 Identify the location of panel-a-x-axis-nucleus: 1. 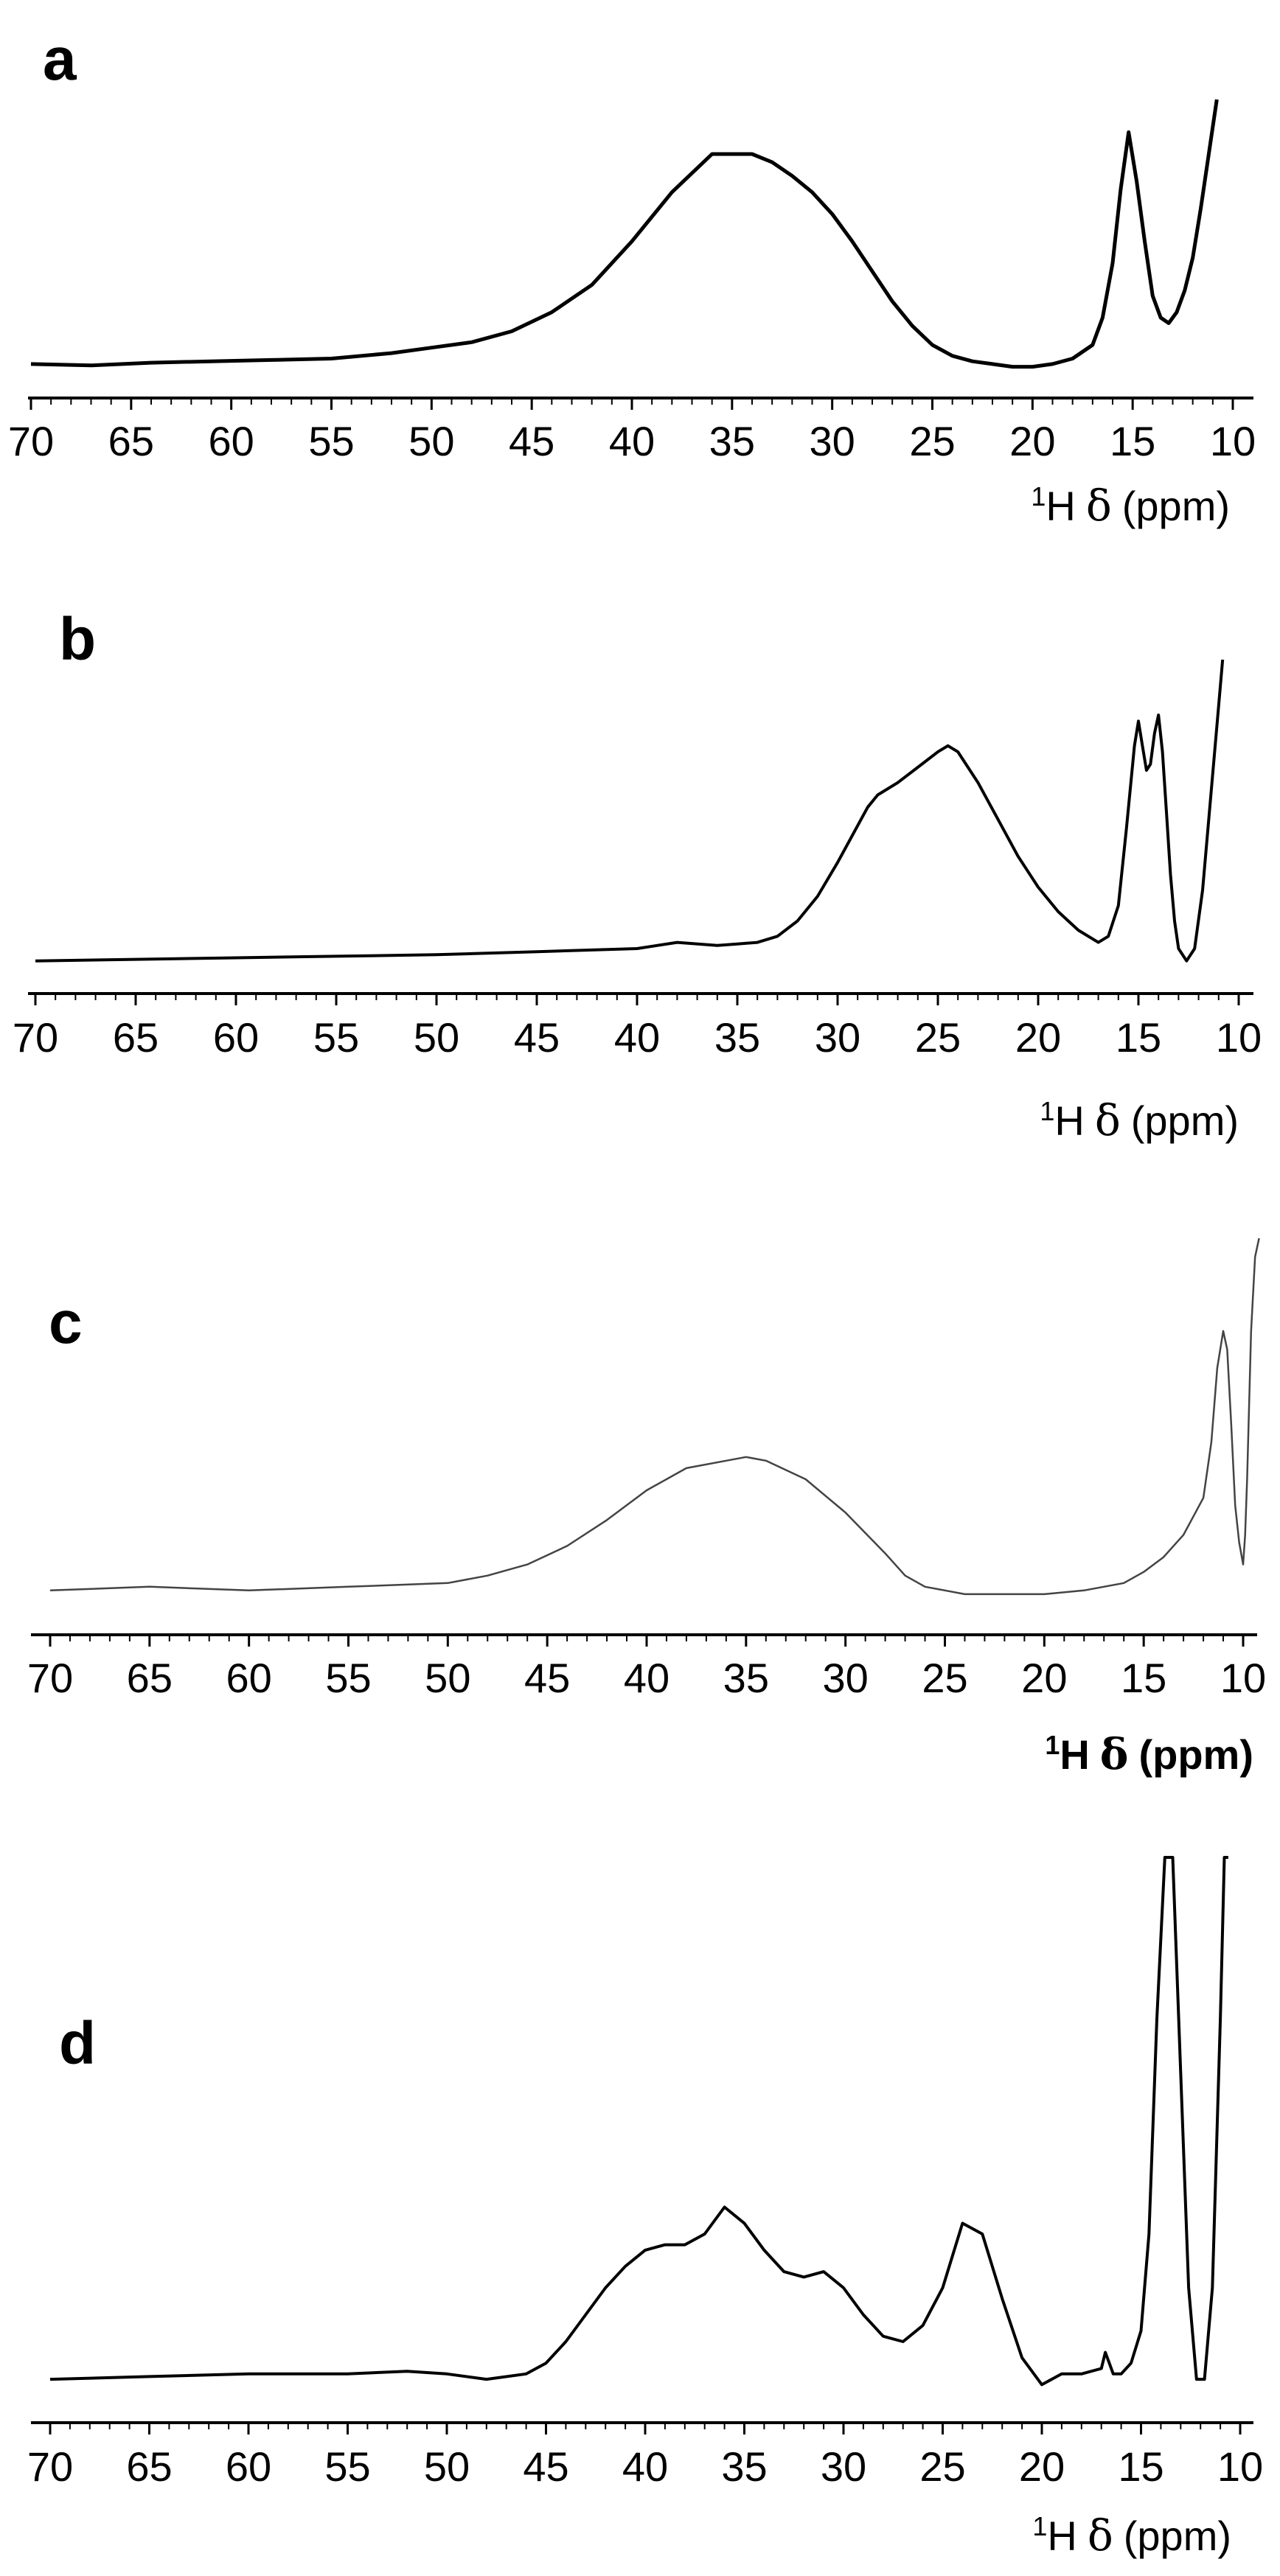
(1038, 497).